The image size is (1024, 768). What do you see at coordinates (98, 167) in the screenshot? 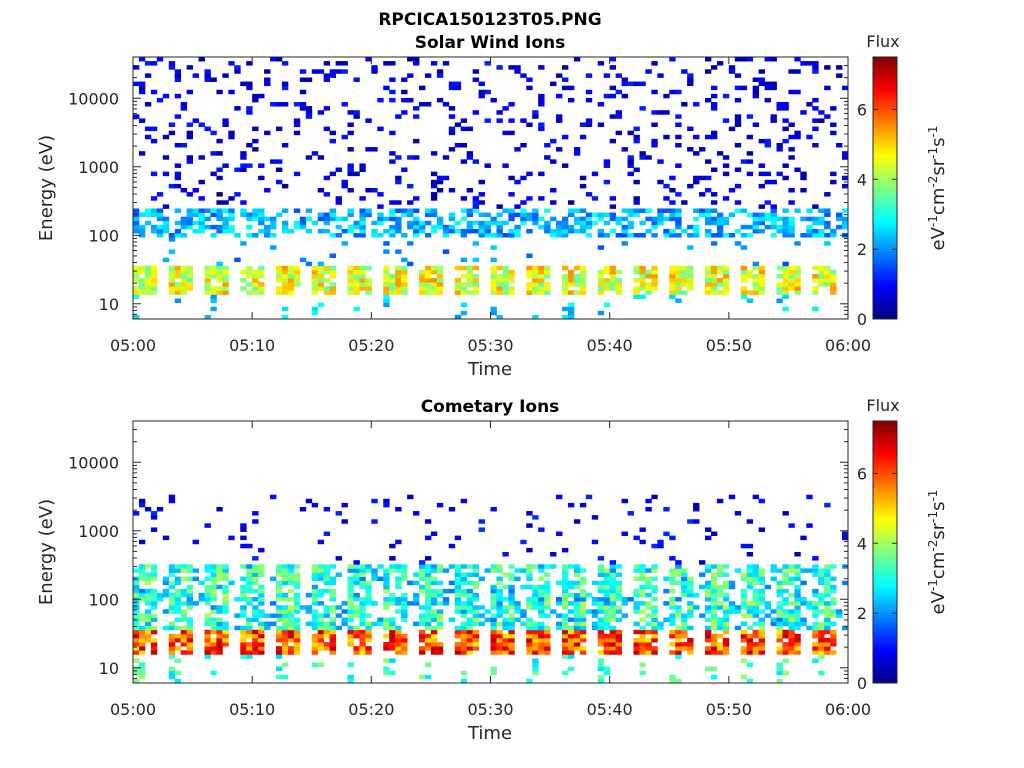
I see `y-tick-label: 1000` at bounding box center [98, 167].